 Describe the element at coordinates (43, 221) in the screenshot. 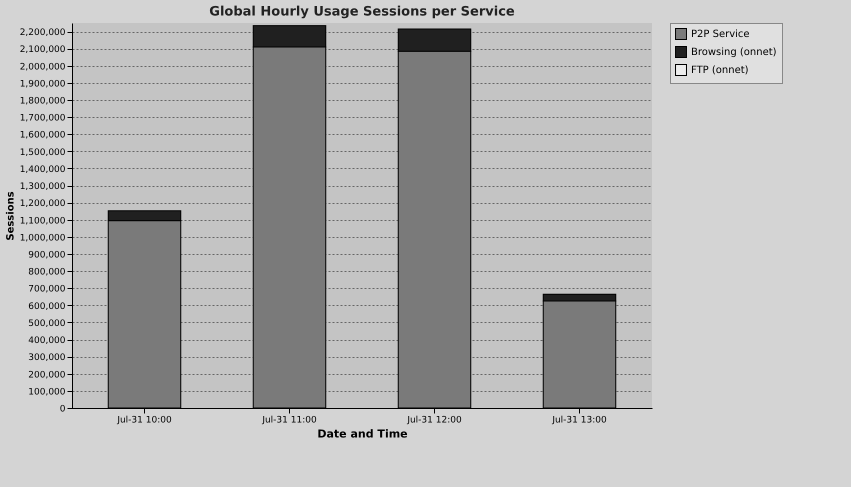

I see `y-tick-label: 1,100,000` at that location.